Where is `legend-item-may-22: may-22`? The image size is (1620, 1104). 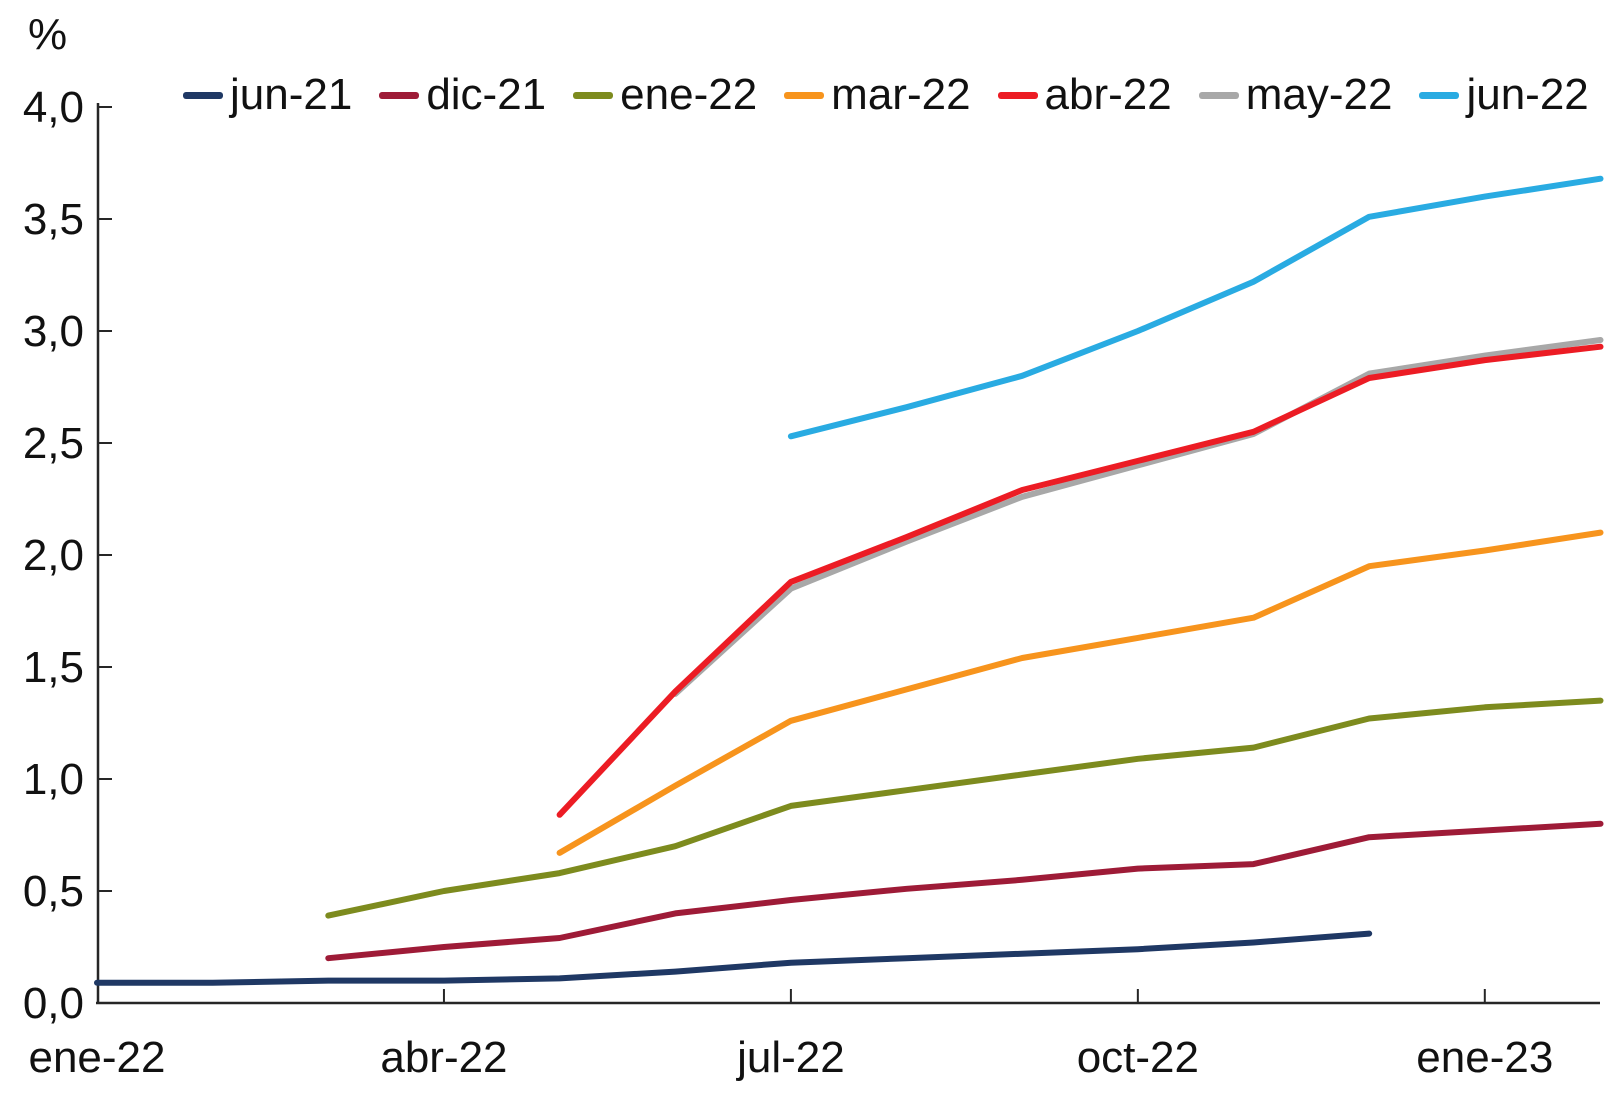 legend-item-may-22: may-22 is located at coordinates (1295, 95).